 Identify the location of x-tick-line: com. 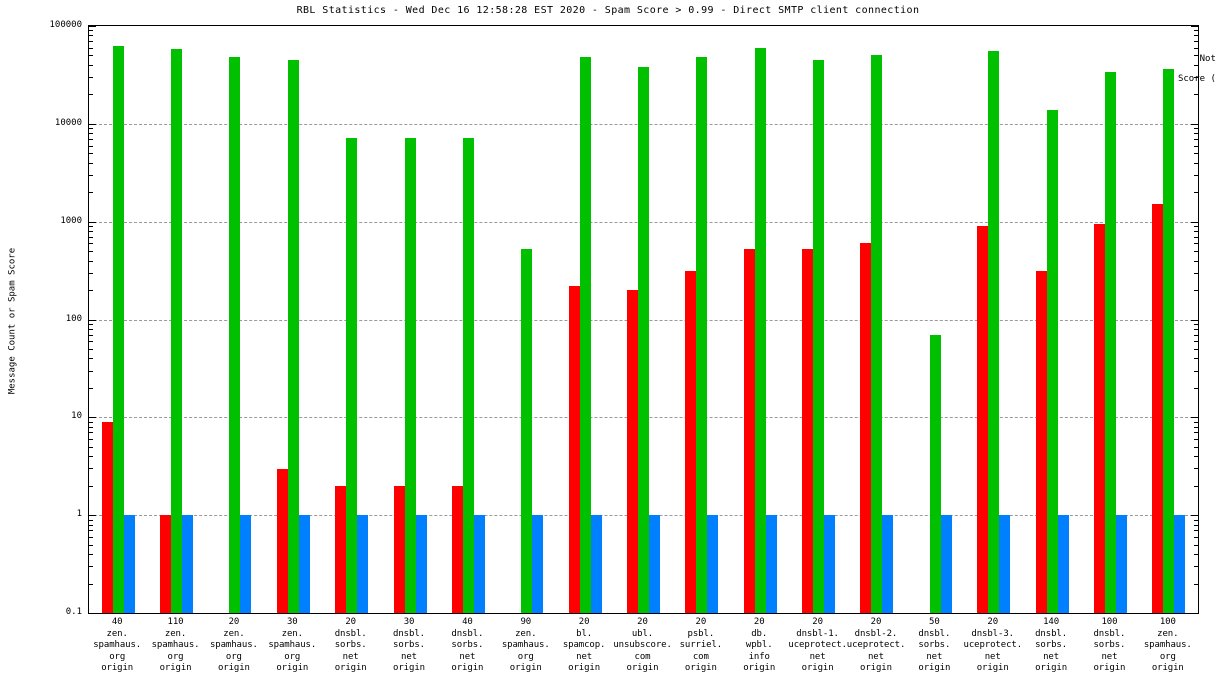
(700, 656).